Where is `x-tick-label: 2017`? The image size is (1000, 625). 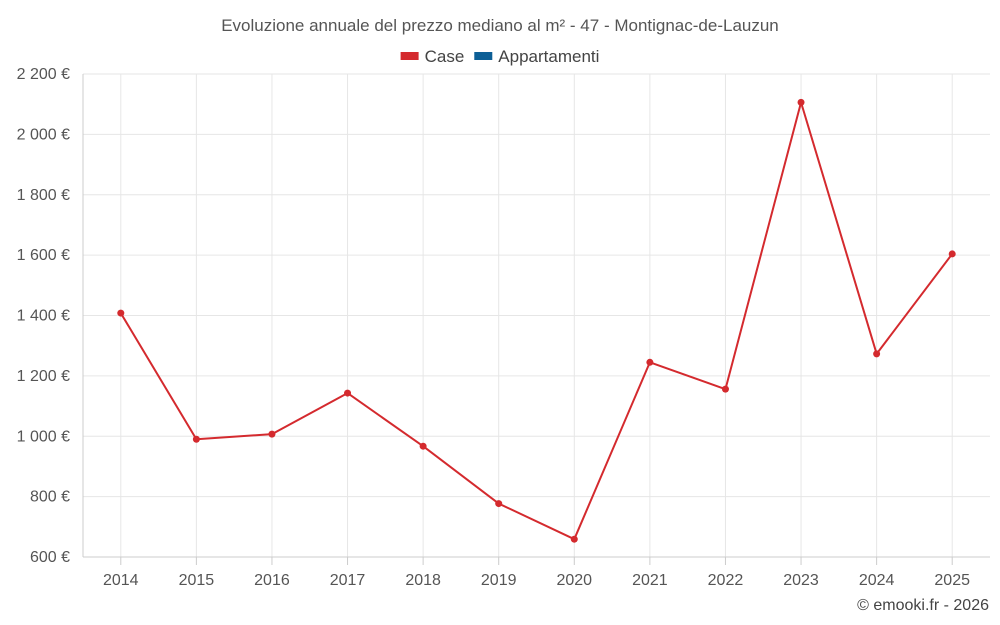
x-tick-label: 2017 is located at coordinates (348, 580).